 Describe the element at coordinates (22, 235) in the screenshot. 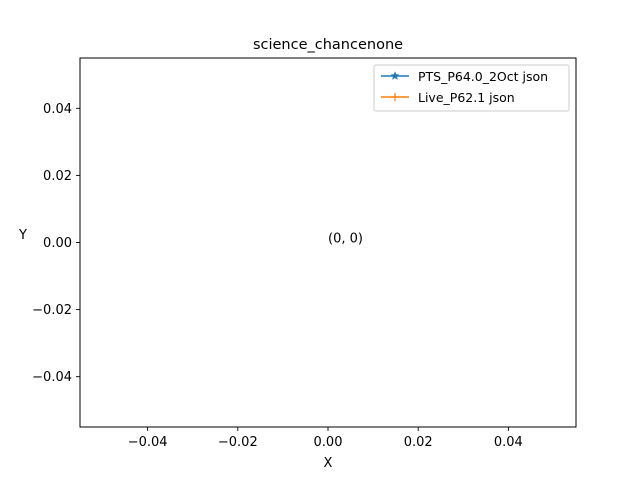

I see `y-axis-label: Y` at that location.